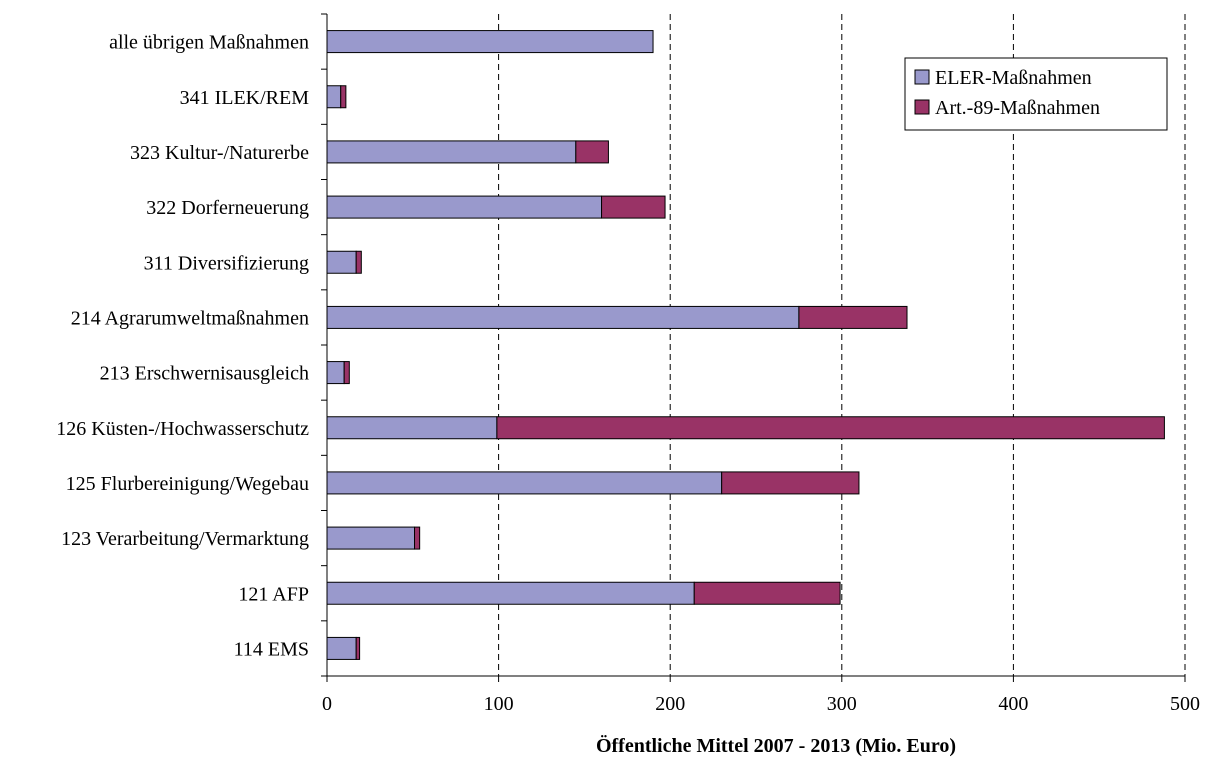 This screenshot has width=1210, height=760. Describe the element at coordinates (226, 263) in the screenshot. I see `category-label: 311 Diversifizierung` at that location.